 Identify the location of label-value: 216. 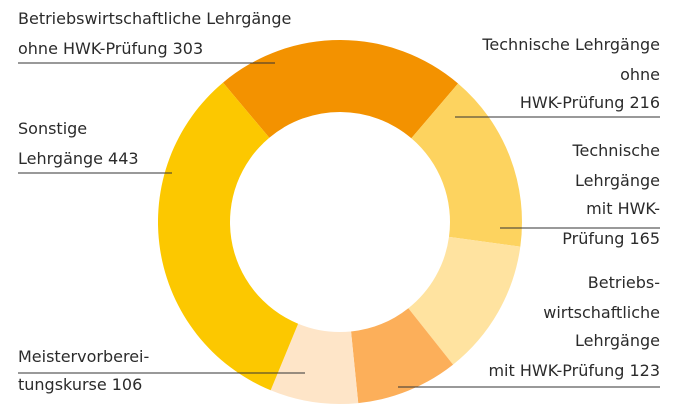
(644, 102).